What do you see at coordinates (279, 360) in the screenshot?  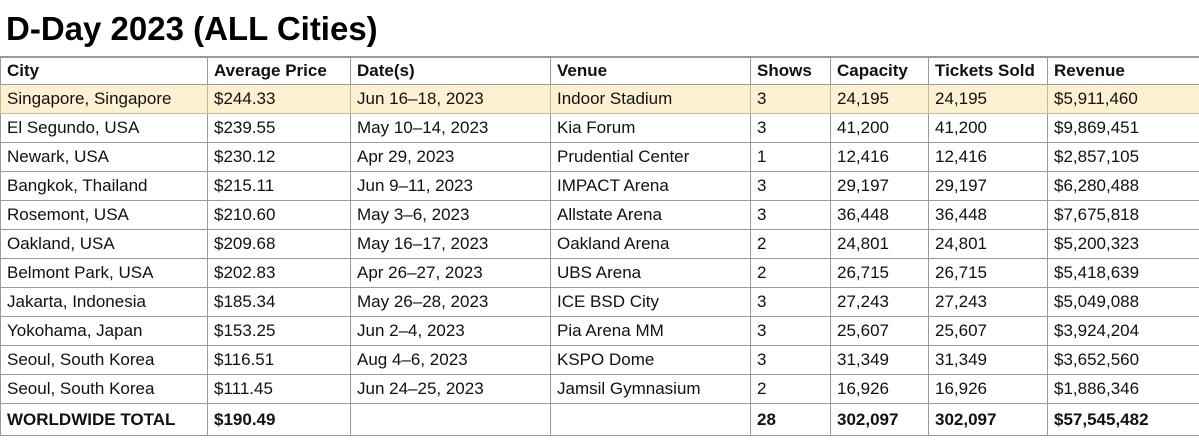 I see `cell: $116.51` at bounding box center [279, 360].